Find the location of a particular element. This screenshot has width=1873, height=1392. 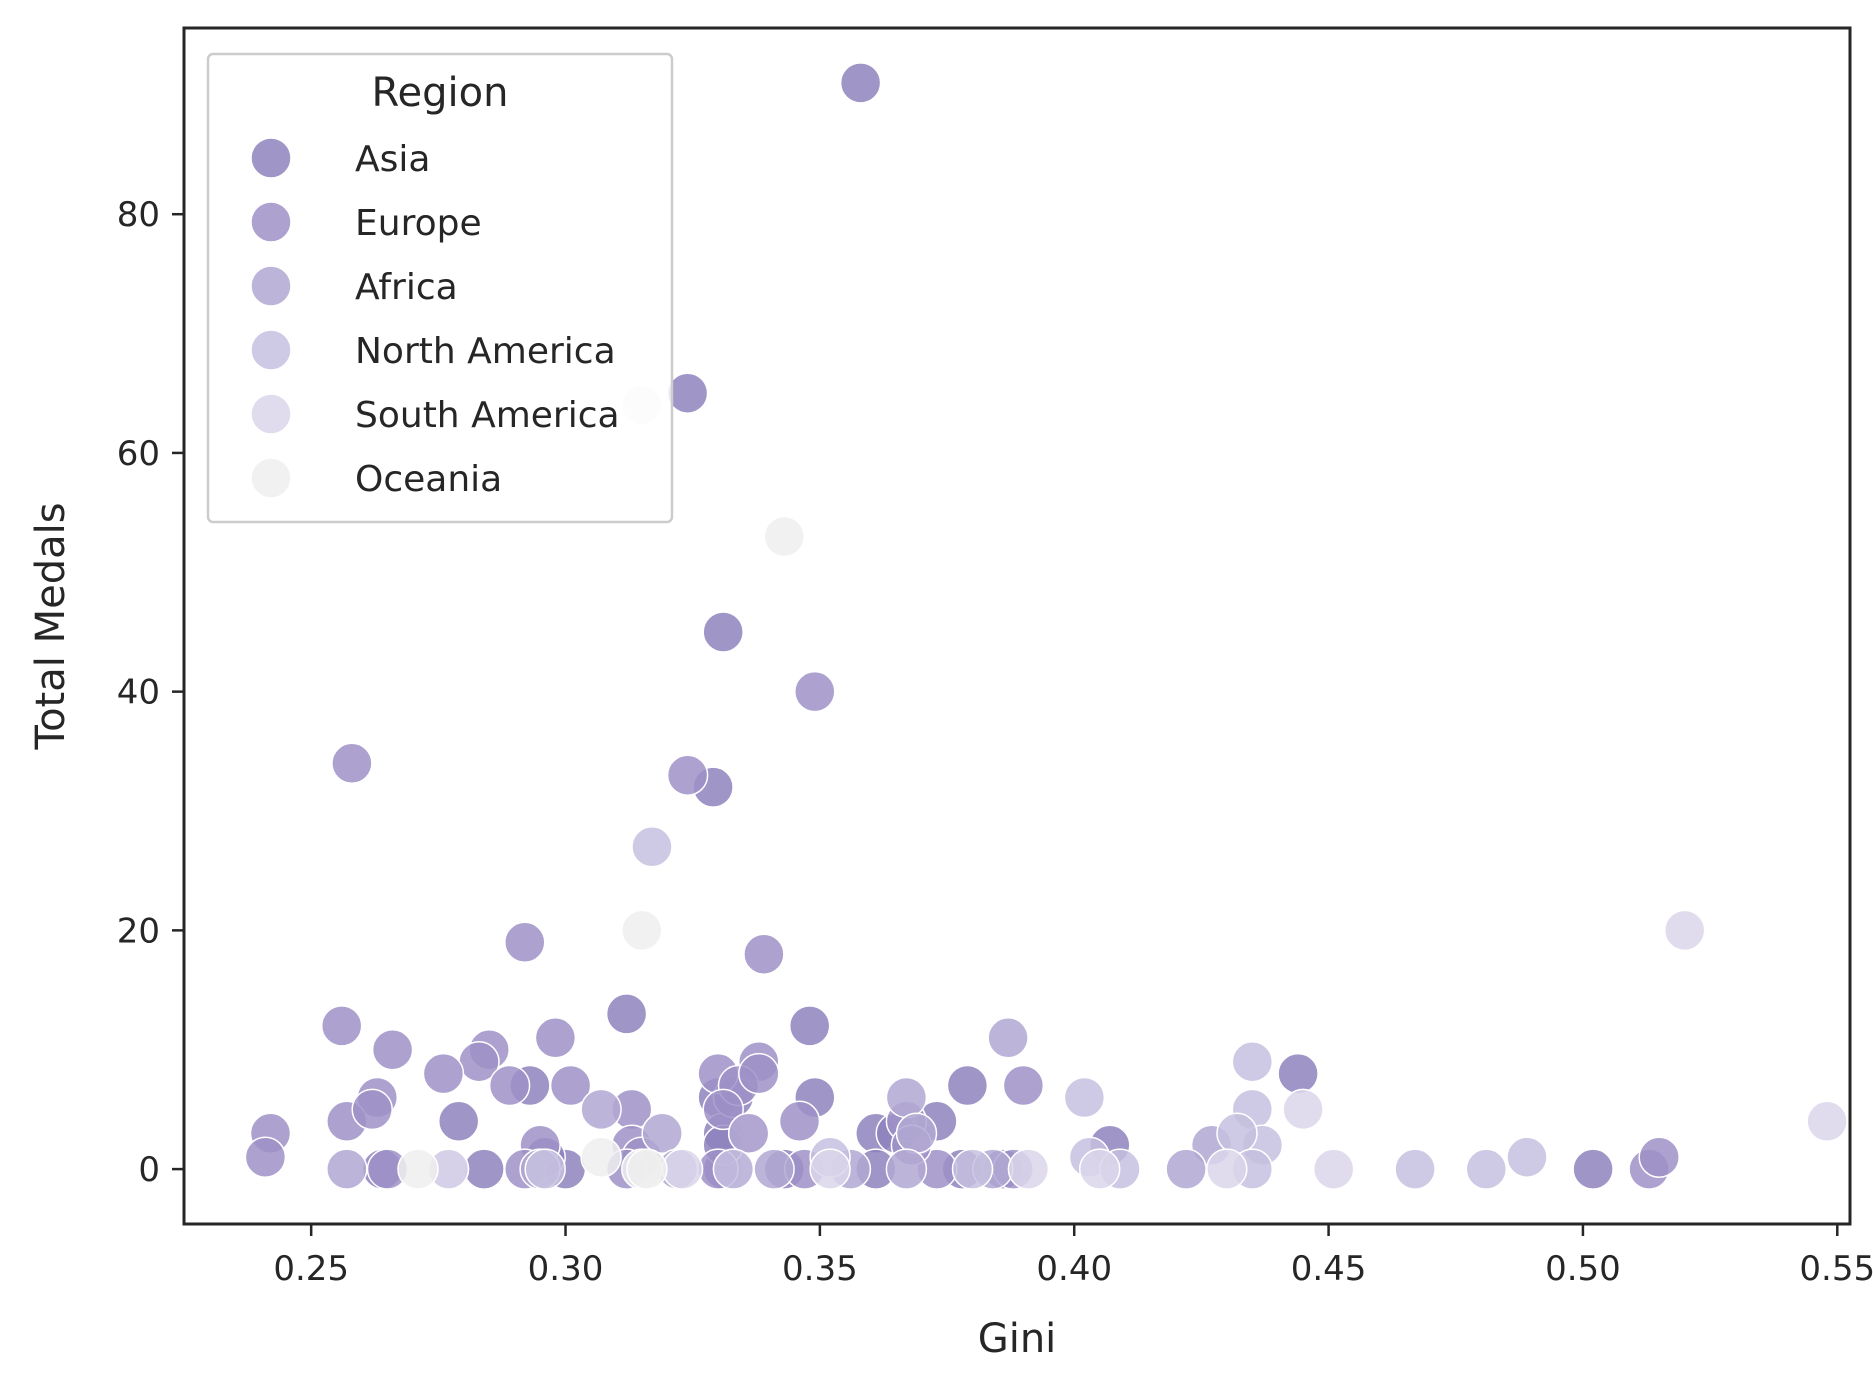

legend-label: Asia is located at coordinates (392, 159).